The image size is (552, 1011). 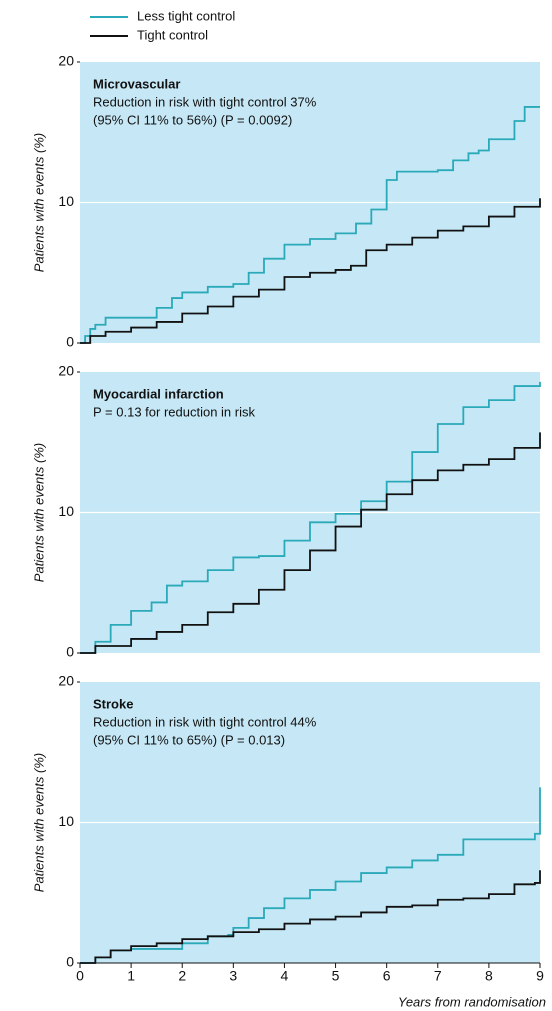 I want to click on annotation: Reduction in risk with tight control 44%, so click(x=205, y=721).